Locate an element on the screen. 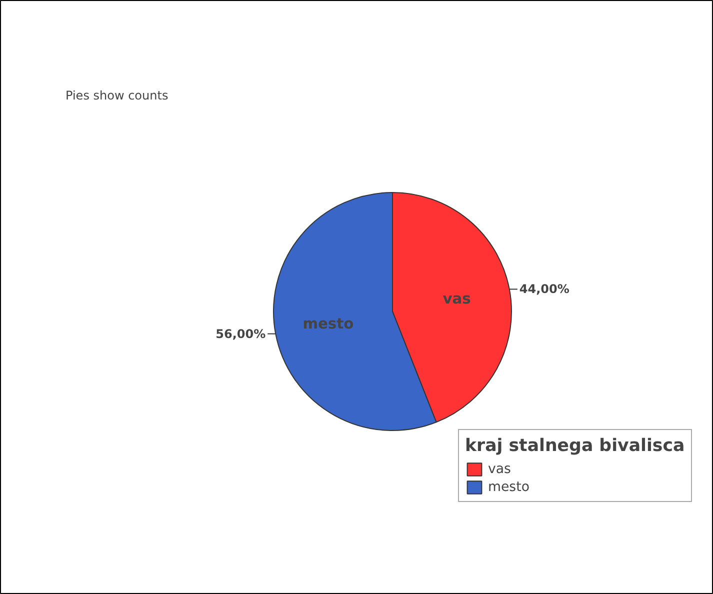  legend-label: mesto is located at coordinates (509, 487).